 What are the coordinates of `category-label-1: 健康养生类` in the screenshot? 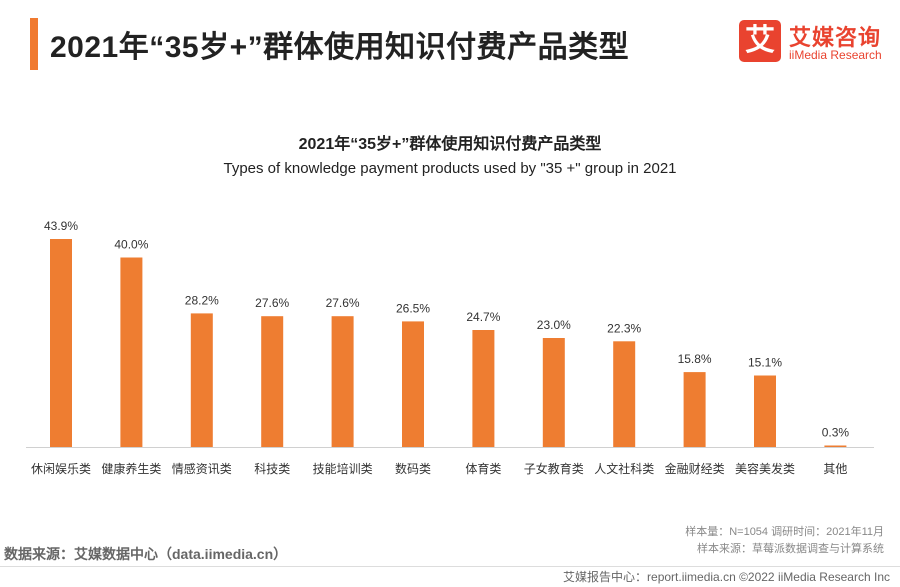 It's located at (131, 468).